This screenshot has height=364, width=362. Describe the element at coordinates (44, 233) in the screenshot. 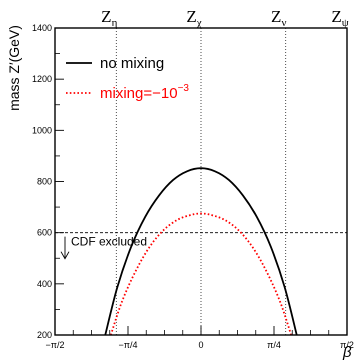

I see `y-tick-label: 600` at that location.